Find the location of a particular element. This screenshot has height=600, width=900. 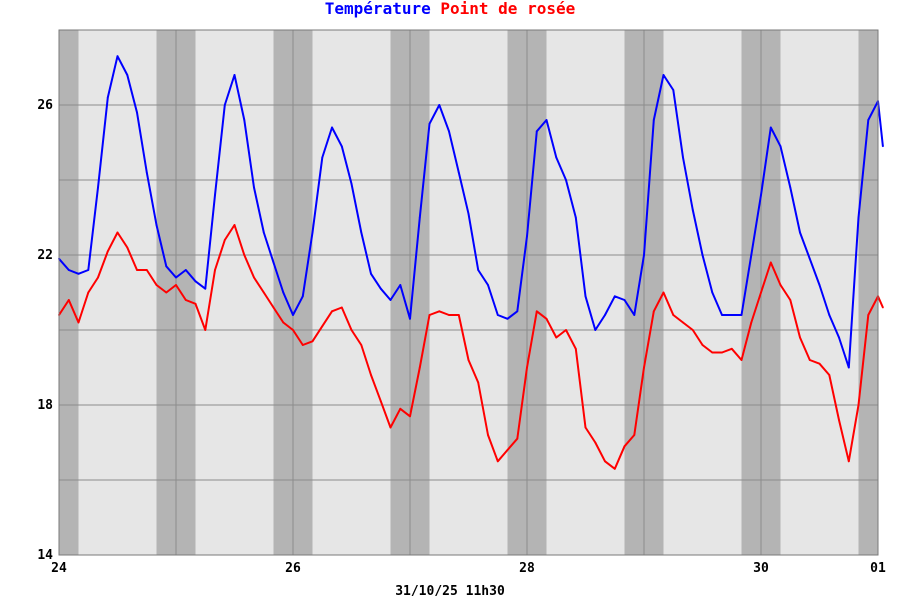

x-tick-label: 01 is located at coordinates (878, 568).